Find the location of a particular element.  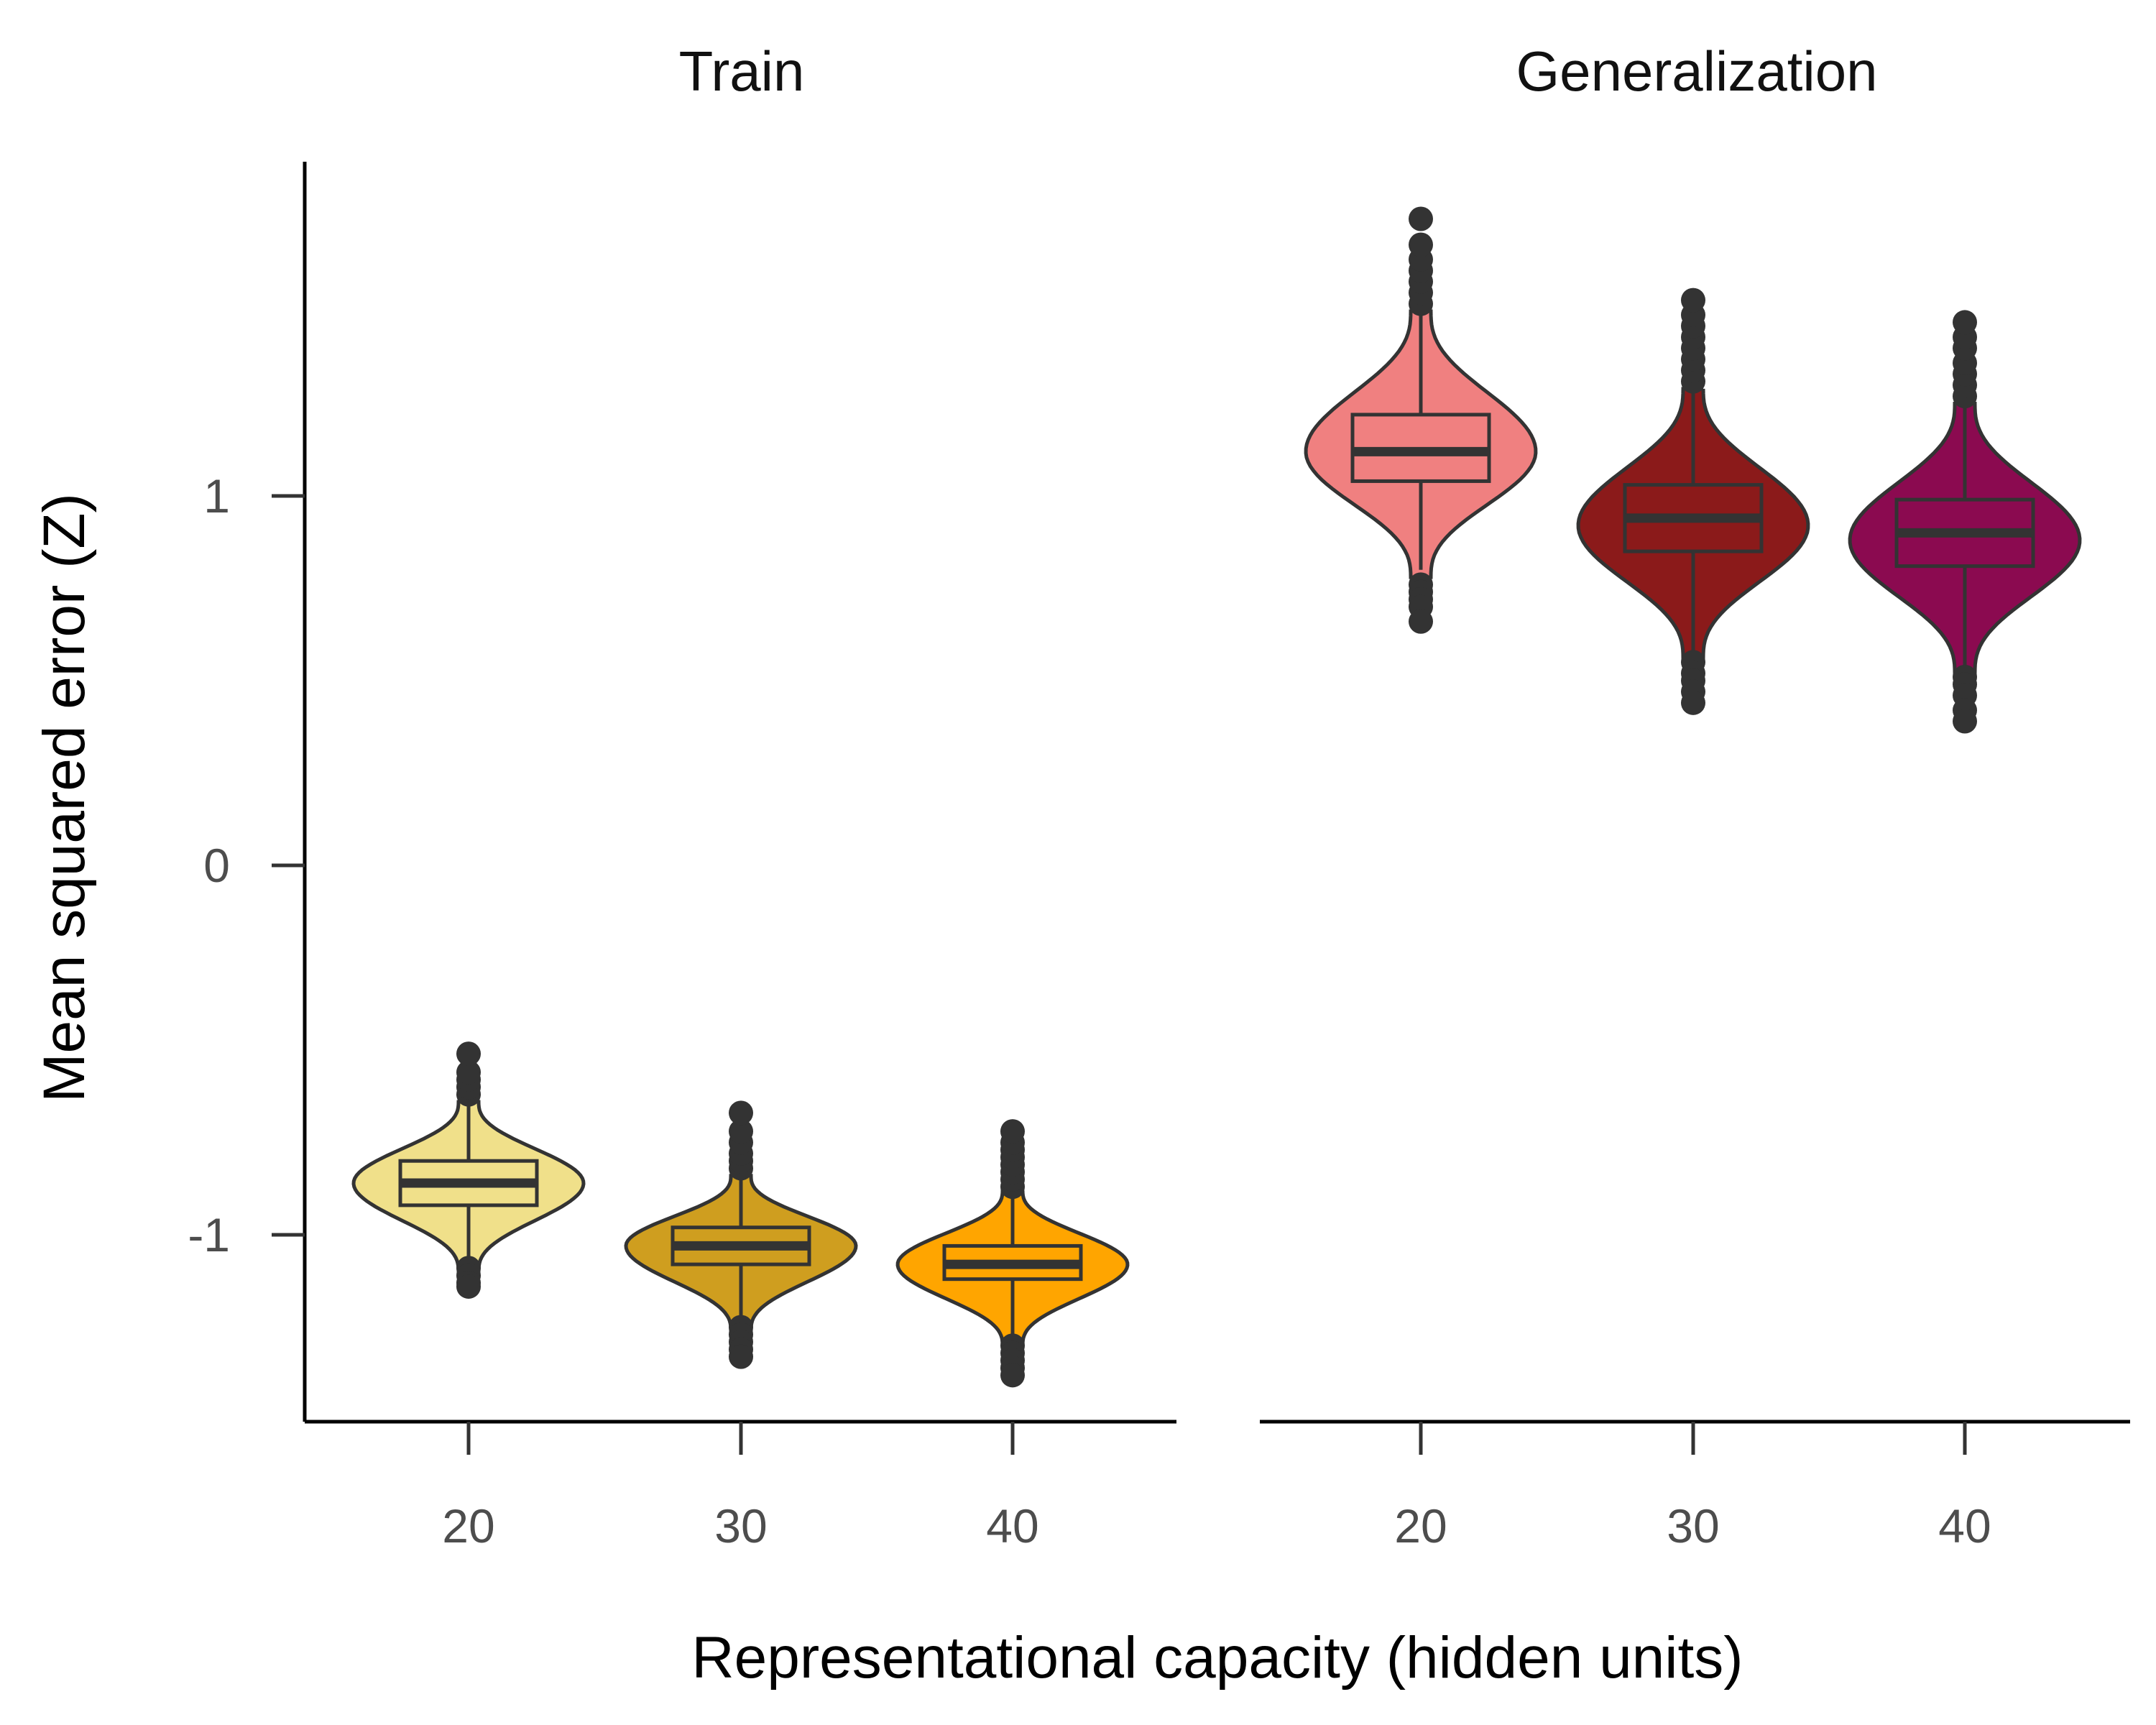

y-tick-label: 0 is located at coordinates (216, 865).